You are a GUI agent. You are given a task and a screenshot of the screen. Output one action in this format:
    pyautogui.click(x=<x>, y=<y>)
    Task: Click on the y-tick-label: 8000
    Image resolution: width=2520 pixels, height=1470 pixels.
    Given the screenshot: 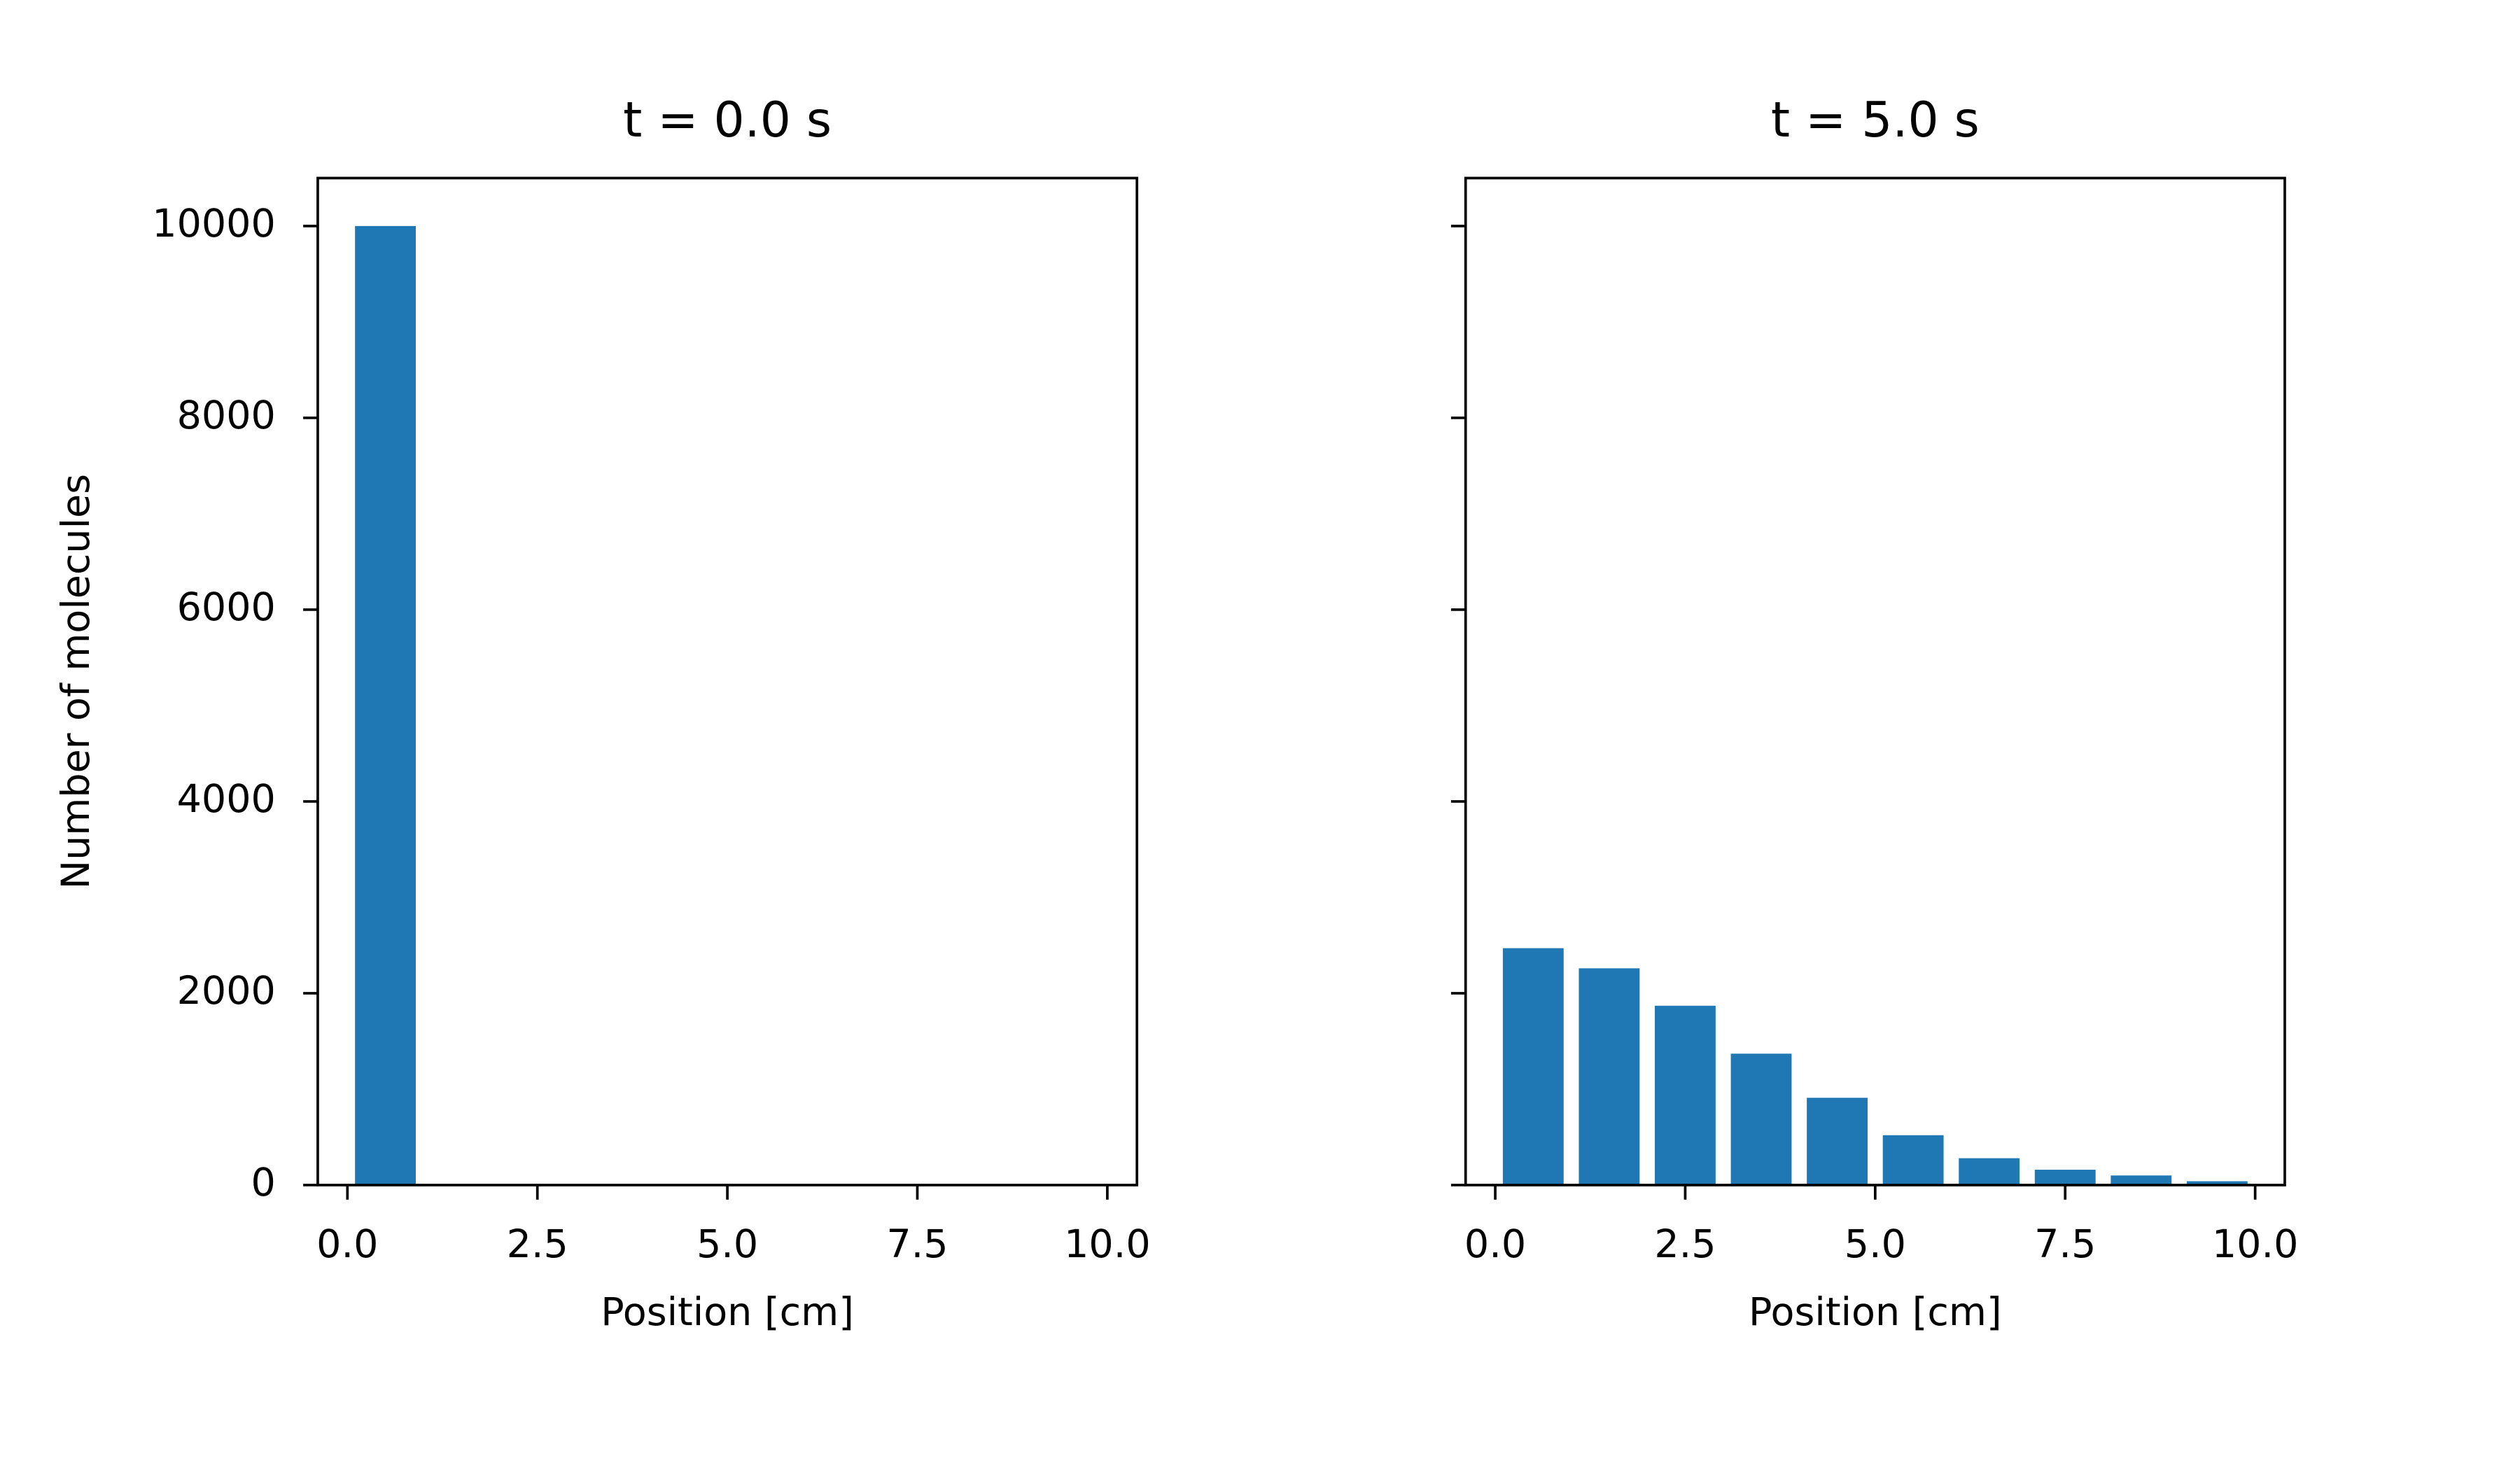 What is the action you would take?
    pyautogui.click(x=226, y=415)
    